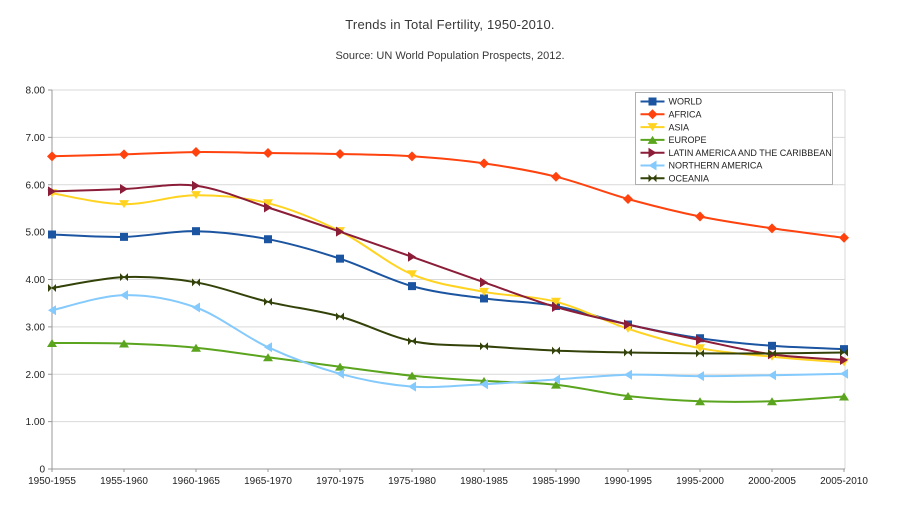 The width and height of the screenshot is (900, 508). I want to click on legend-label-africa: AFRICA, so click(685, 115).